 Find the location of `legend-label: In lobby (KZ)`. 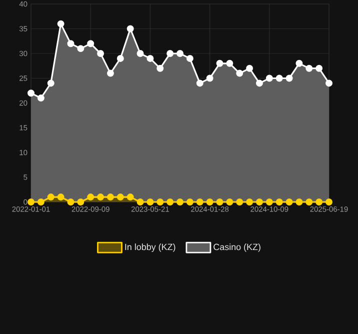

legend-label: In lobby (KZ) is located at coordinates (150, 248).